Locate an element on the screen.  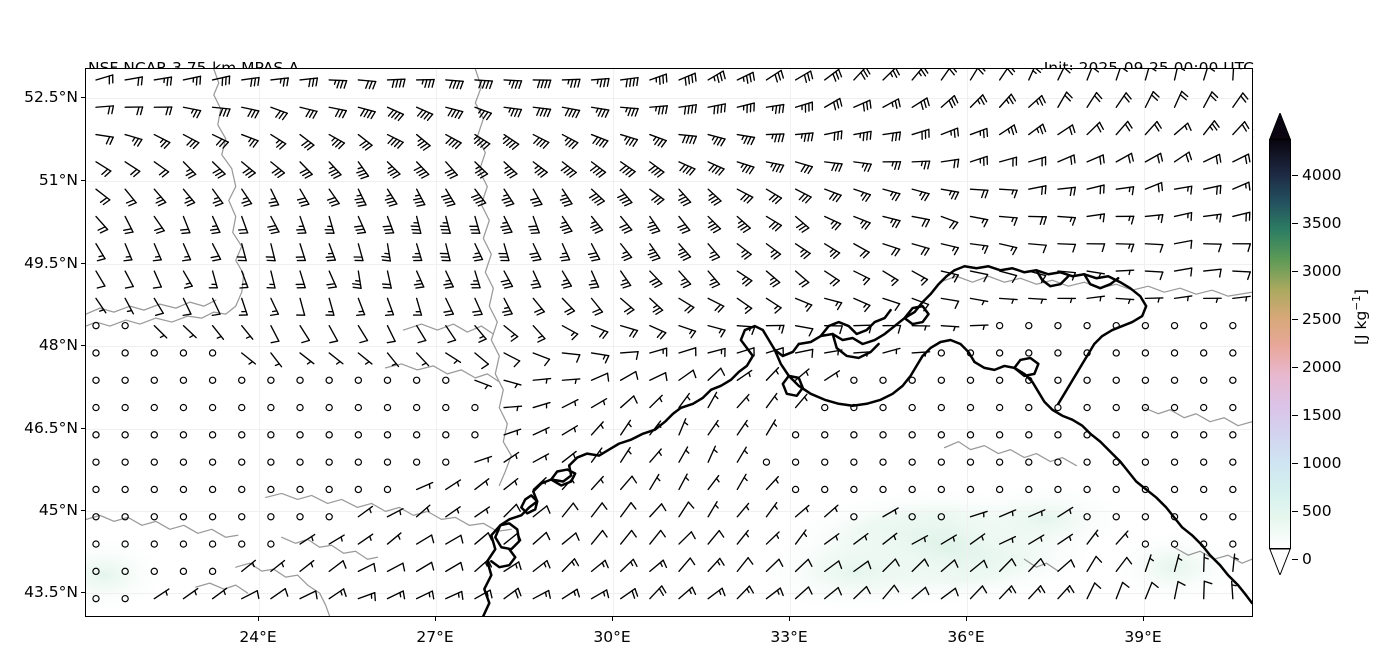
x-tick-label: 27°E is located at coordinates (435, 637).